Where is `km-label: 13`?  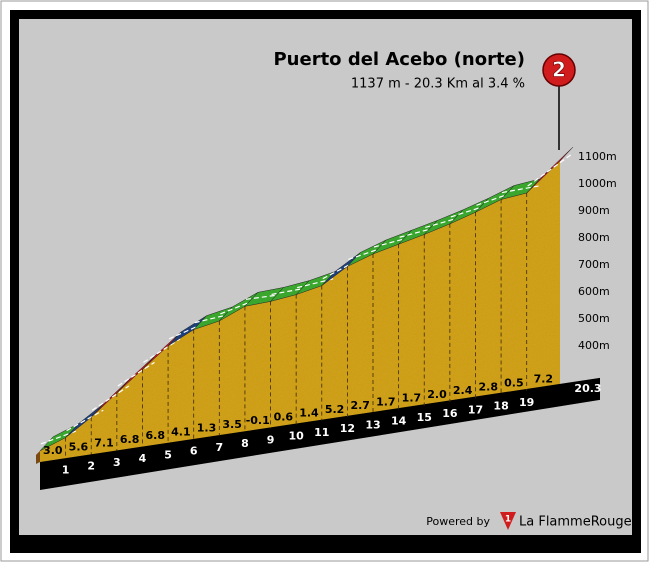
km-label: 13 is located at coordinates (372, 424).